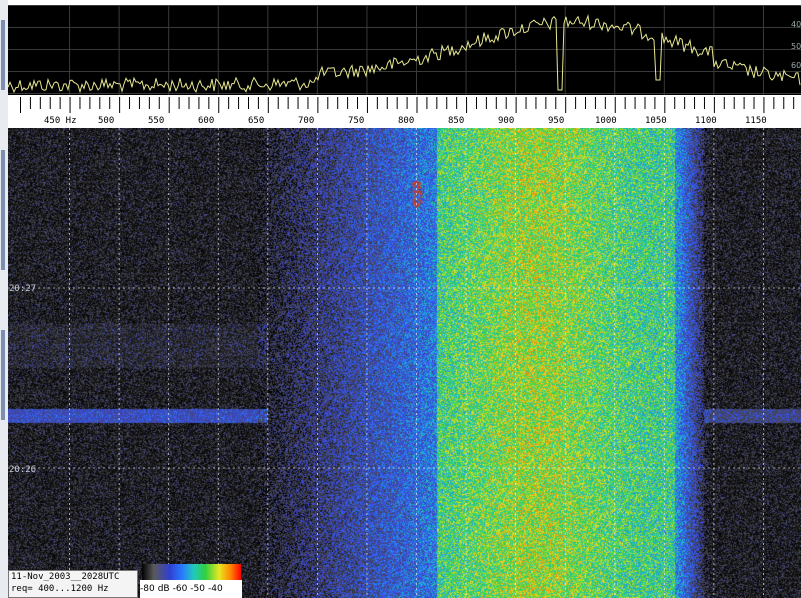 The width and height of the screenshot is (801, 598). Describe the element at coordinates (706, 121) in the screenshot. I see `tick-label-1100: 1100` at that location.